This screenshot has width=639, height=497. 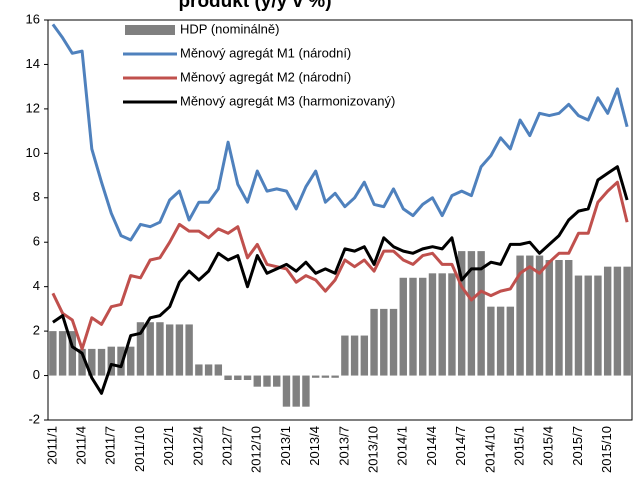 What do you see at coordinates (402, 446) in the screenshot?
I see `x-tick-label: 2014/1` at bounding box center [402, 446].